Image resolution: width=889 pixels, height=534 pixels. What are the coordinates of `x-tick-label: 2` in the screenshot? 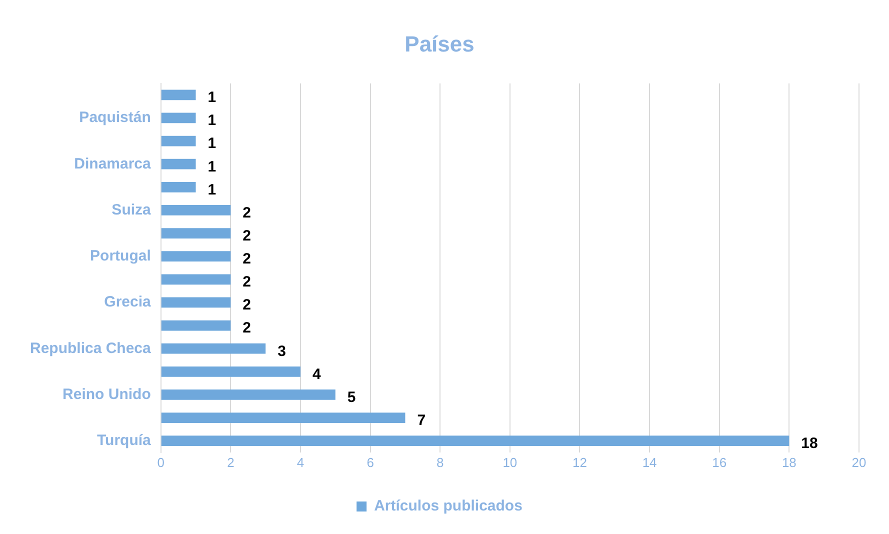 It's located at (230, 462).